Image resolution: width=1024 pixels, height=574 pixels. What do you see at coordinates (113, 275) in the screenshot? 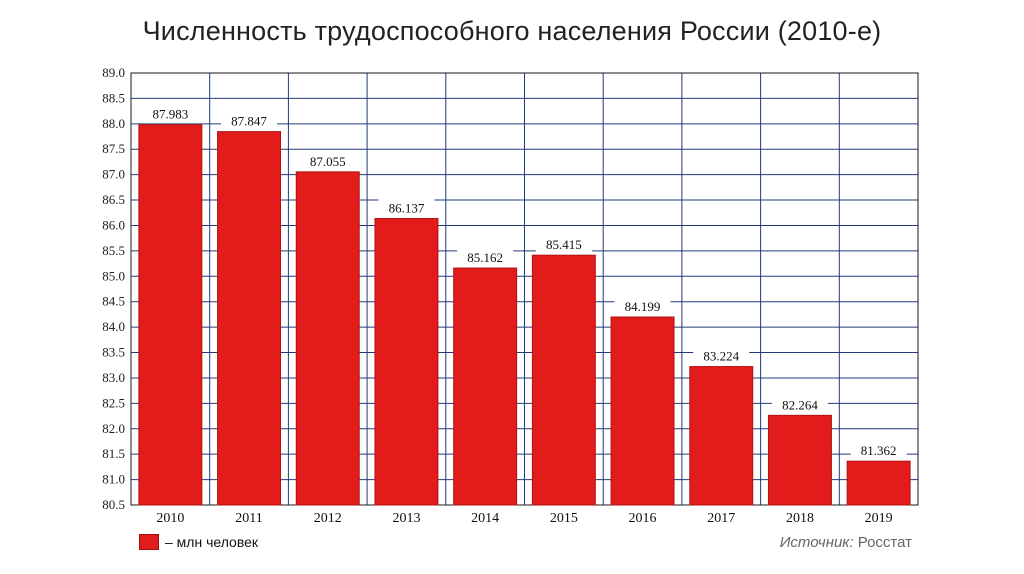
I see `y-tick-label: 85.0` at bounding box center [113, 275].